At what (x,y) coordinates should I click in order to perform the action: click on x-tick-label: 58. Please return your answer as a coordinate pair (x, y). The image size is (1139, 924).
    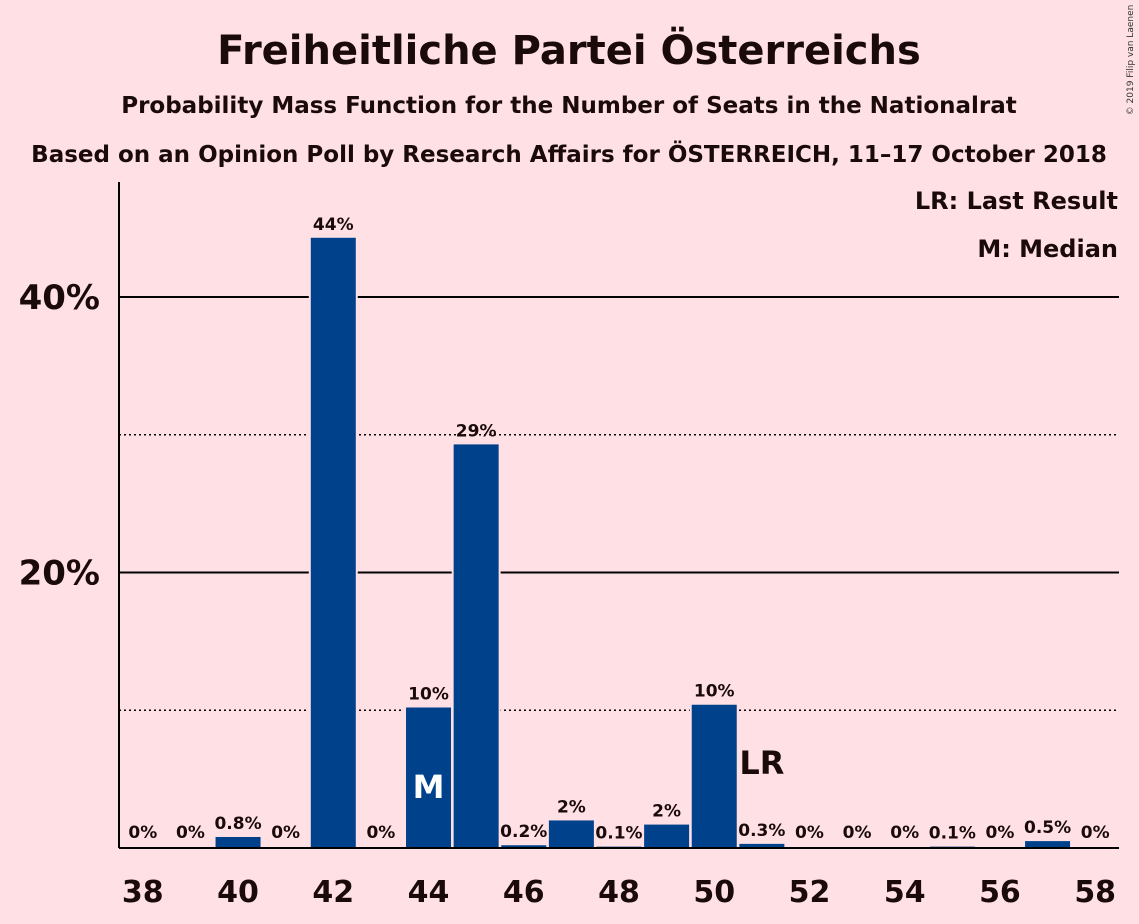
    Looking at the image, I should click on (1095, 892).